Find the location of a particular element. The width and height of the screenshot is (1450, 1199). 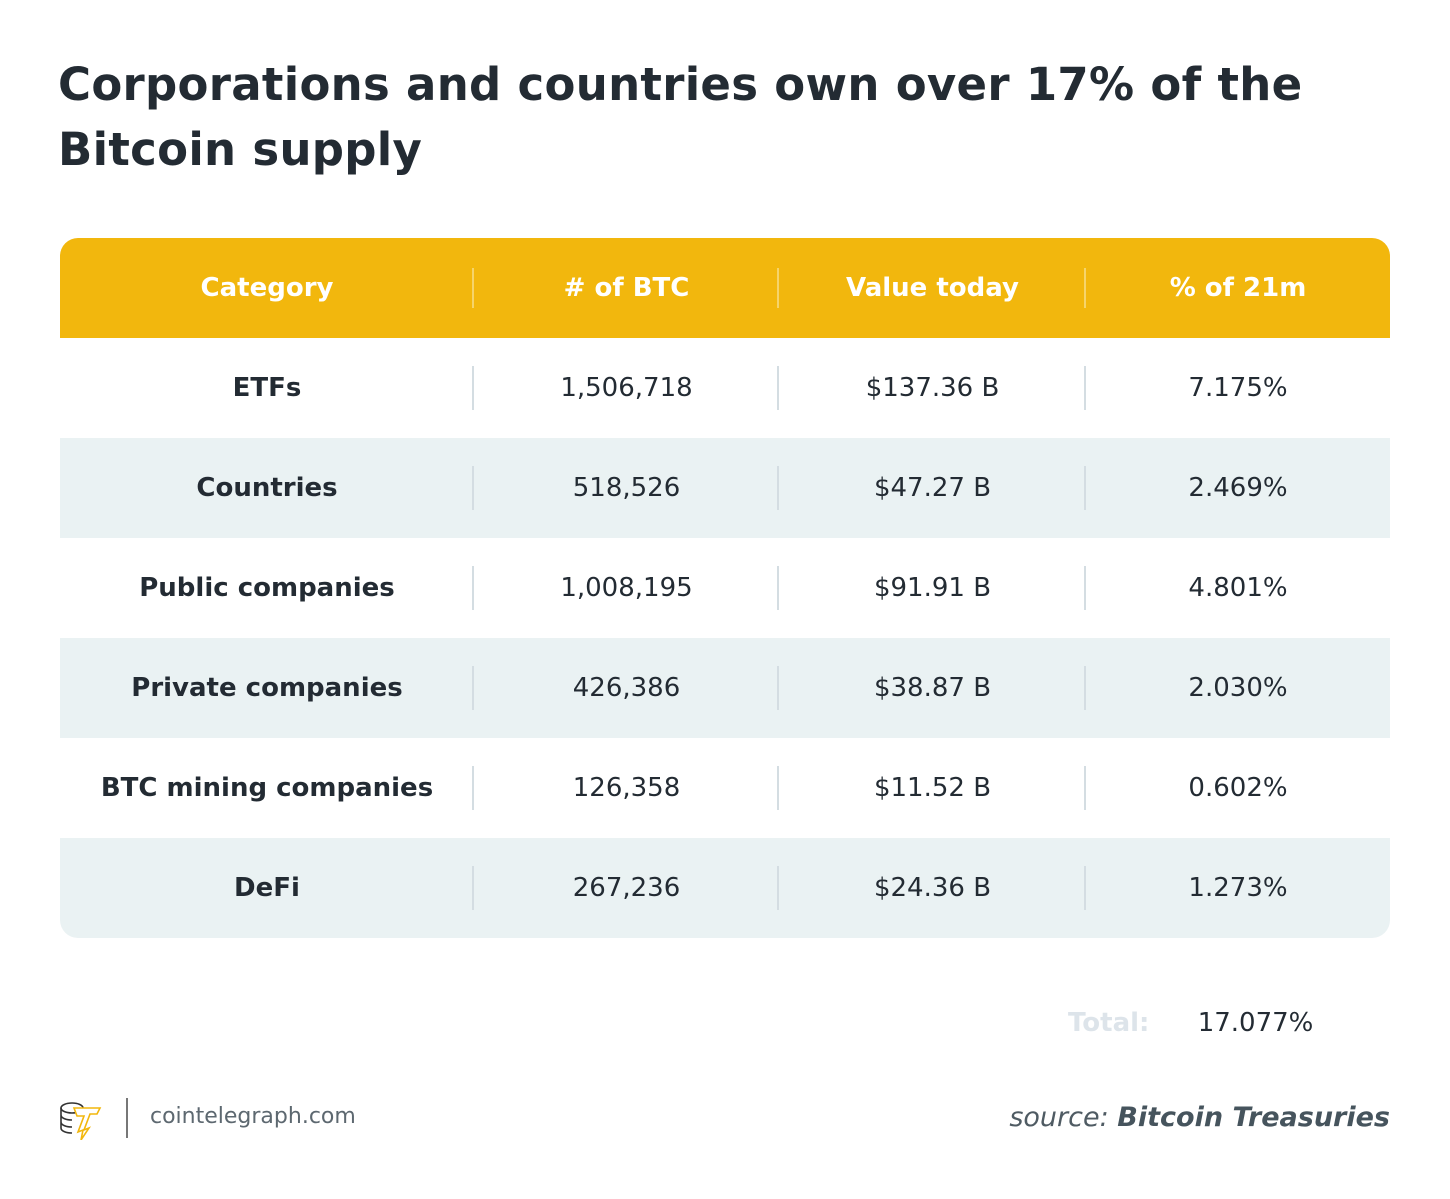

cell-category: ETFs is located at coordinates (267, 388).